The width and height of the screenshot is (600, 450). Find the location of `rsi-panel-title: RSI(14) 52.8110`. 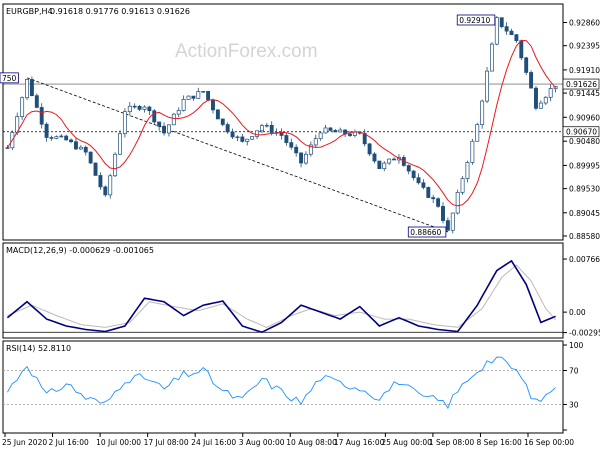

rsi-panel-title: RSI(14) 52.8110 is located at coordinates (38, 348).